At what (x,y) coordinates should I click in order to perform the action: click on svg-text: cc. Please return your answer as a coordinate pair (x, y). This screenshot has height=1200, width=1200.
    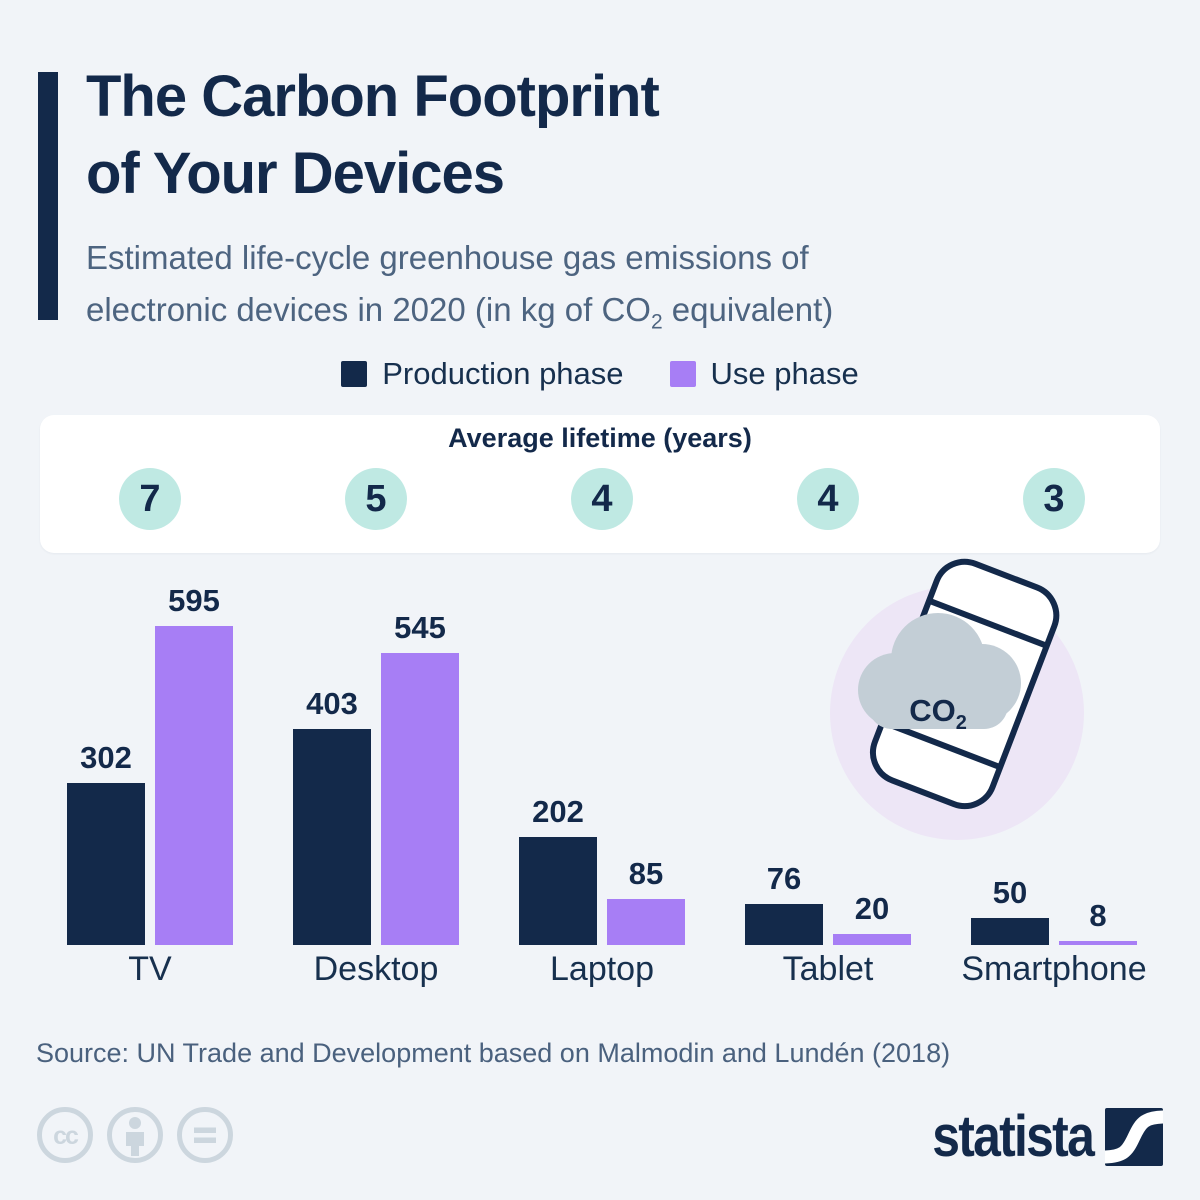
    Looking at the image, I should click on (66, 1136).